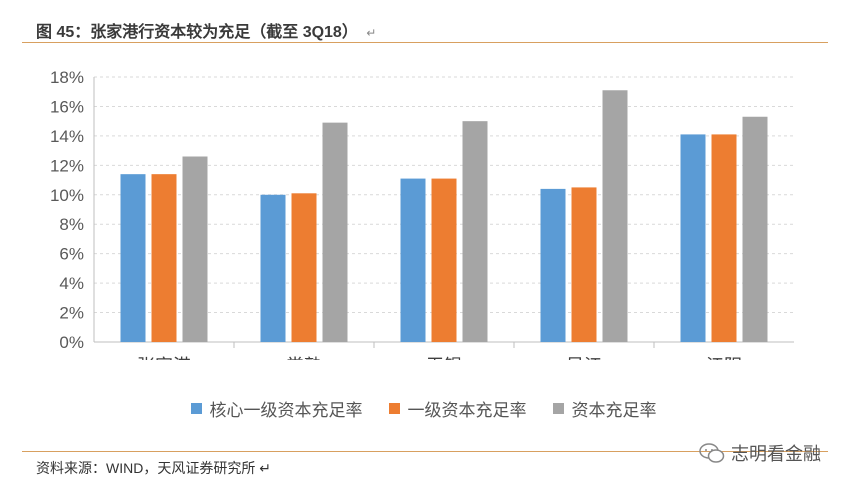  I want to click on paragraph-mark-icon: ↵, so click(371, 33).